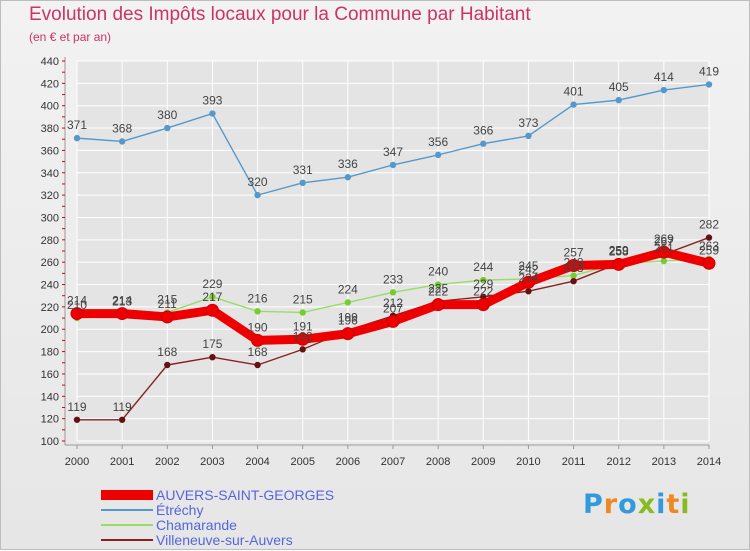 This screenshot has height=551, width=750. What do you see at coordinates (483, 267) in the screenshot?
I see `data-label-chamarande: 244` at bounding box center [483, 267].